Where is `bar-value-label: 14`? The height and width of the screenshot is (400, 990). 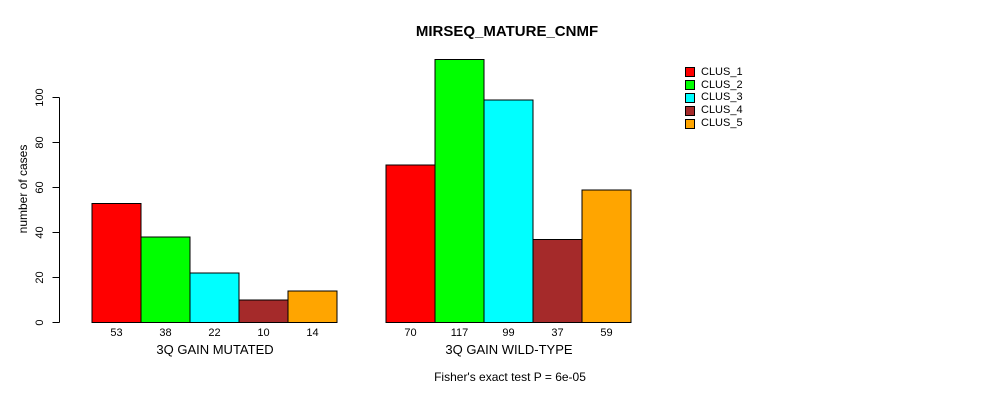
bar-value-label: 14 is located at coordinates (312, 333).